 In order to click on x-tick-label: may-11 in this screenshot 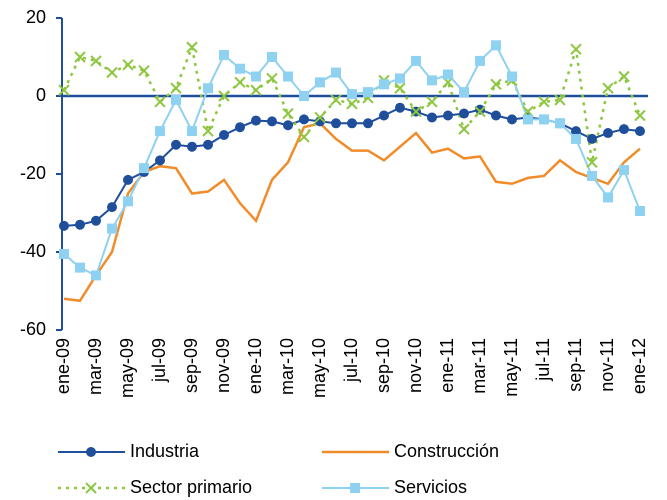, I will do `click(511, 367)`.